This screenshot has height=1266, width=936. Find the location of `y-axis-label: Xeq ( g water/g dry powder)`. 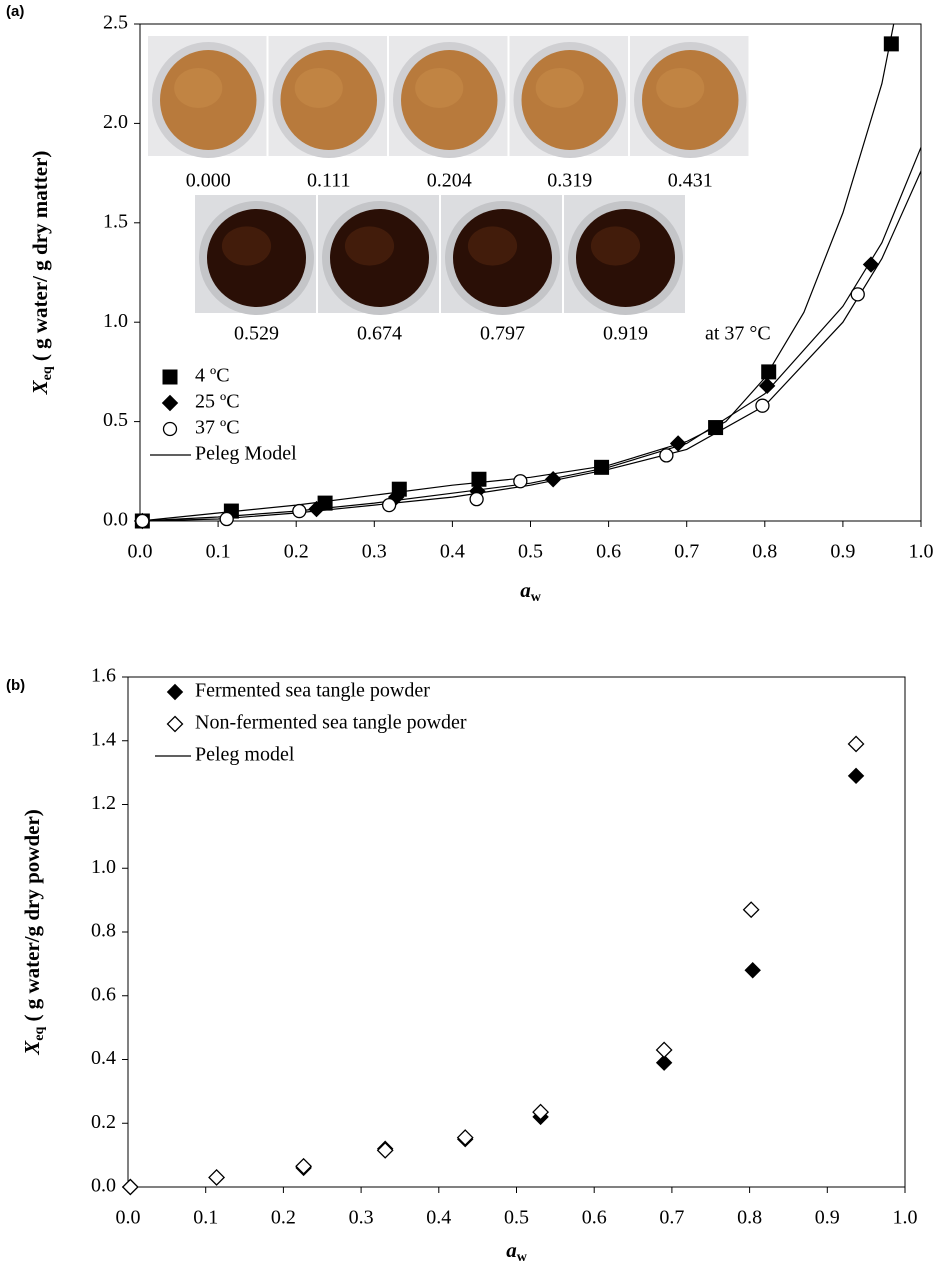

y-axis-label: Xeq ( g water/g dry powder) is located at coordinates (33, 932).